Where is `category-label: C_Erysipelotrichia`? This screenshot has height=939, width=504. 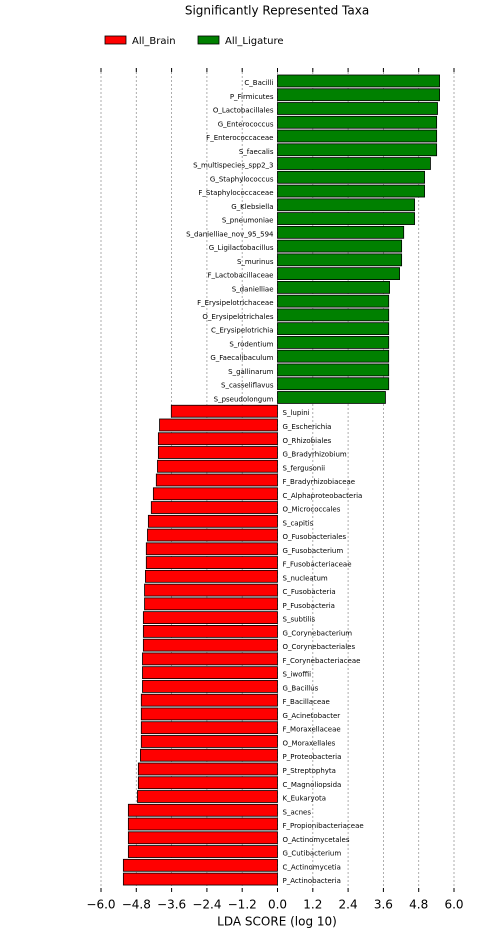
category-label: C_Erysipelotrichia is located at coordinates (242, 331).